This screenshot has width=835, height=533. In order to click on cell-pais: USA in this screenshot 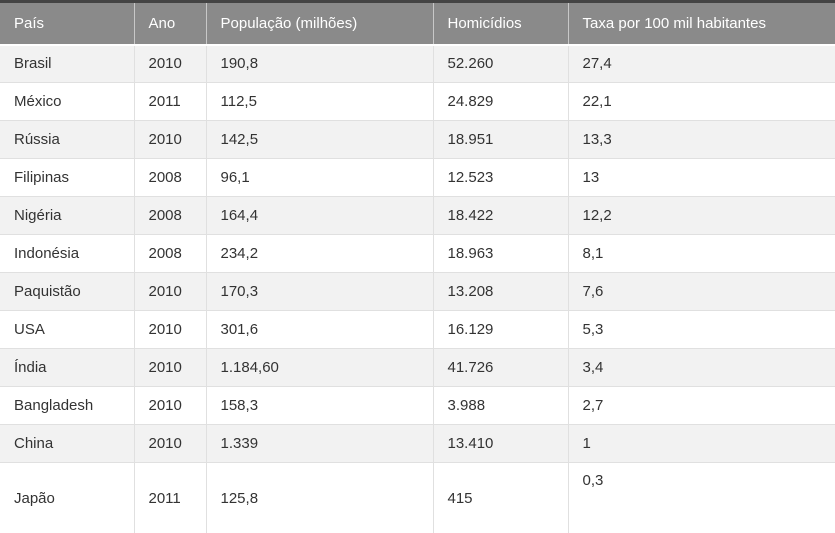, I will do `click(67, 329)`.